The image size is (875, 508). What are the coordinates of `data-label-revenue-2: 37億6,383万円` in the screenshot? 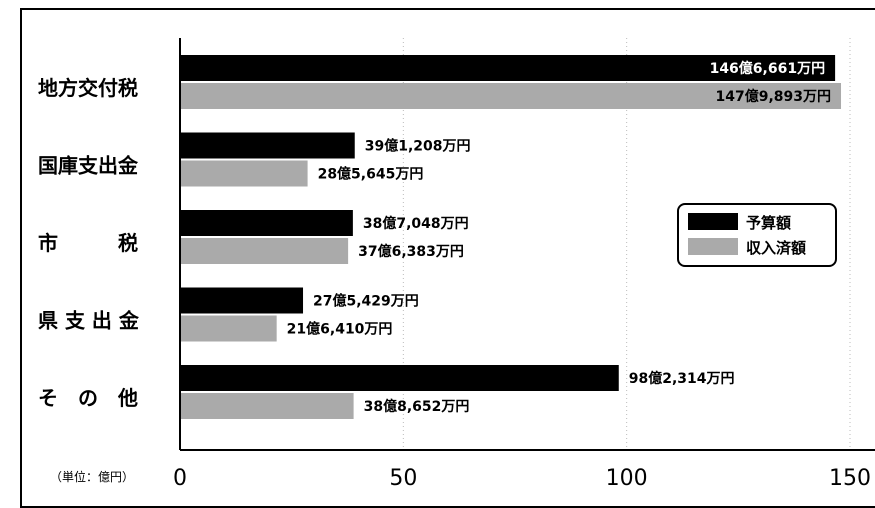 It's located at (411, 251).